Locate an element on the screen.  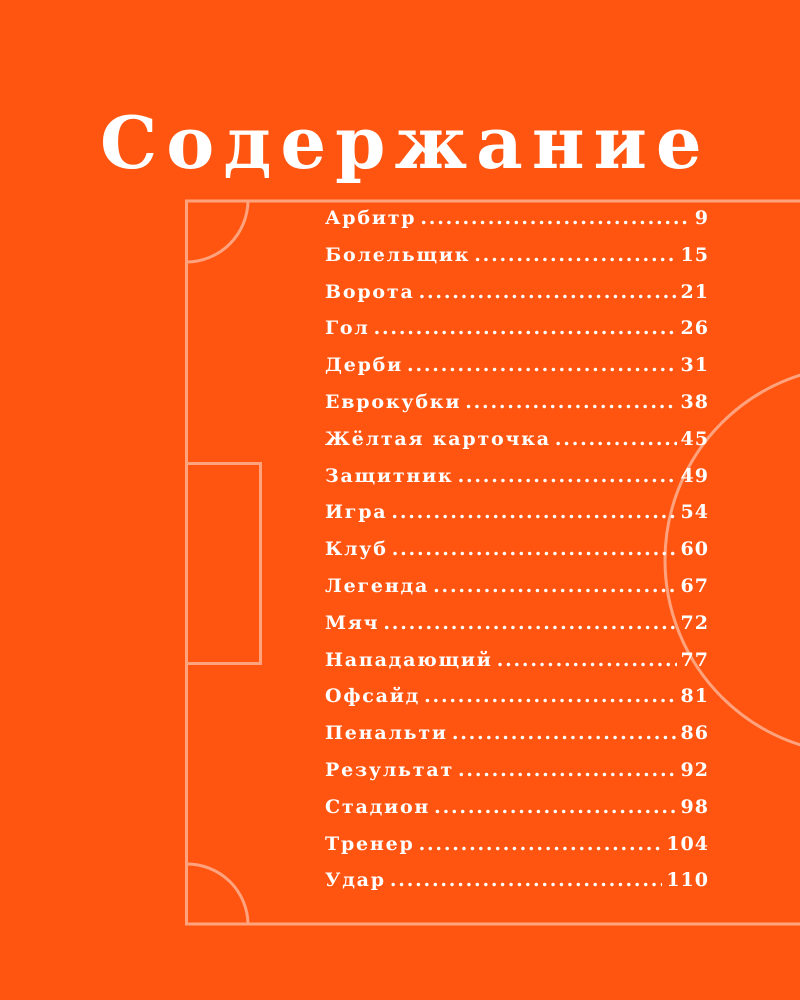
toc-entry-page: 110 is located at coordinates (687, 880).